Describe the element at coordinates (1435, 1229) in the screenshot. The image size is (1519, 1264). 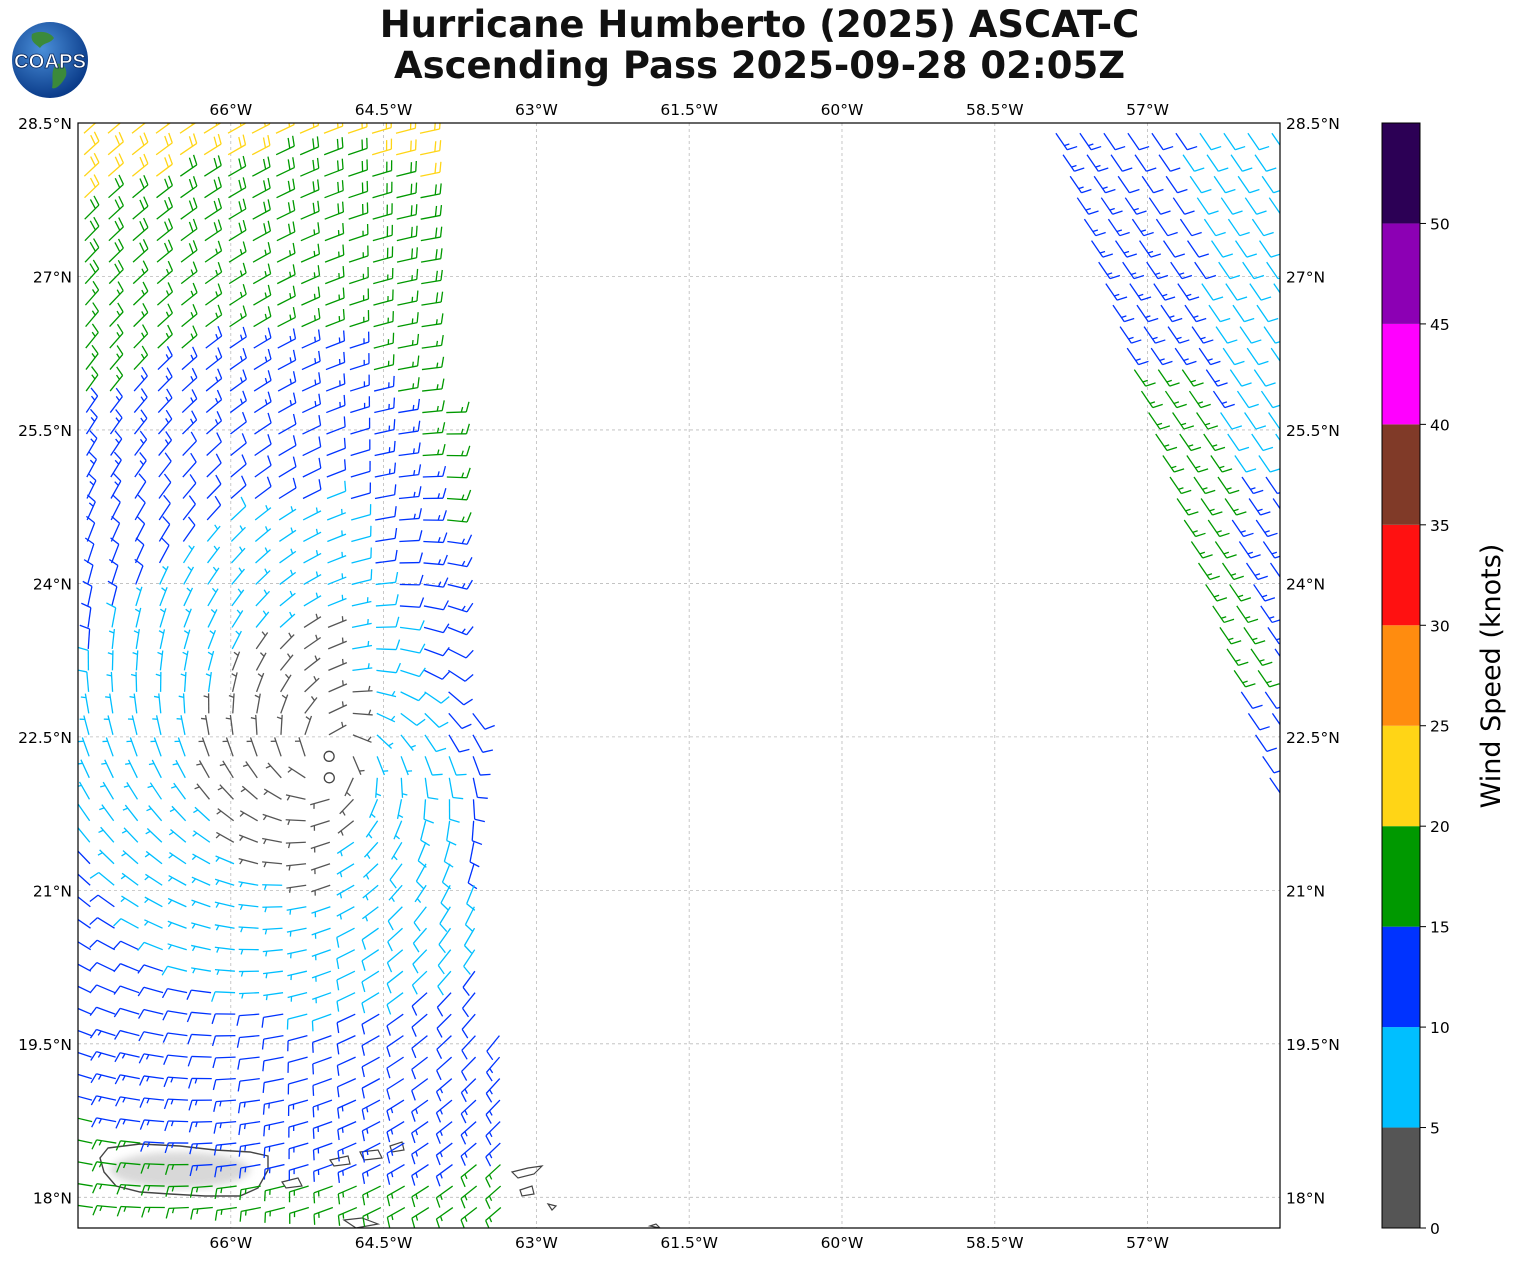
I see `colorbar-tick-label: 0` at that location.